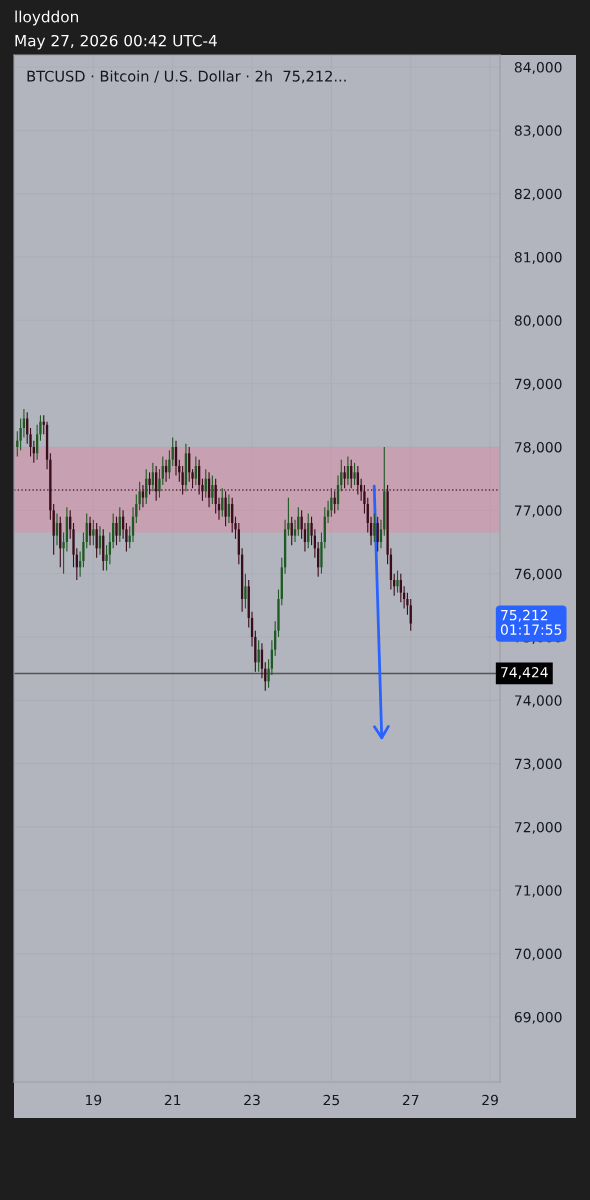 This screenshot has width=590, height=1200. What do you see at coordinates (116, 42) in the screenshot?
I see `text: May 27, 2026 00:42 UTC-4` at bounding box center [116, 42].